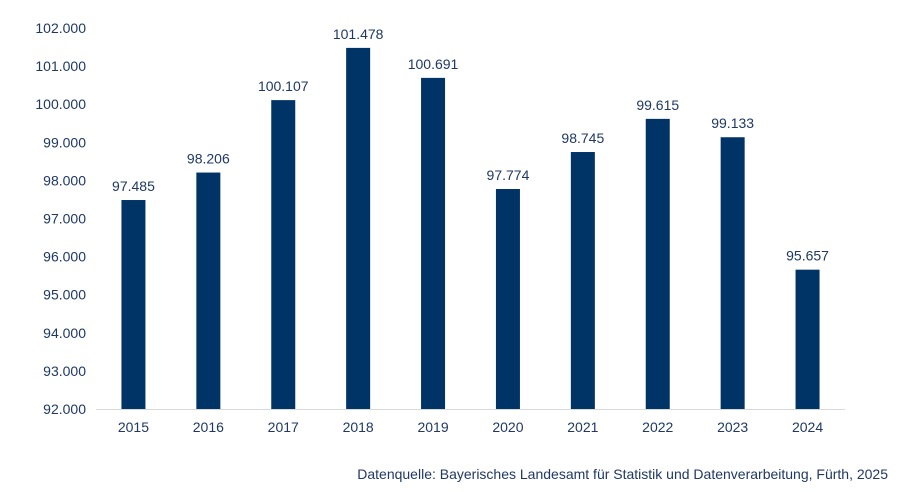  What do you see at coordinates (358, 34) in the screenshot?
I see `data-label-2018: 101.478` at bounding box center [358, 34].